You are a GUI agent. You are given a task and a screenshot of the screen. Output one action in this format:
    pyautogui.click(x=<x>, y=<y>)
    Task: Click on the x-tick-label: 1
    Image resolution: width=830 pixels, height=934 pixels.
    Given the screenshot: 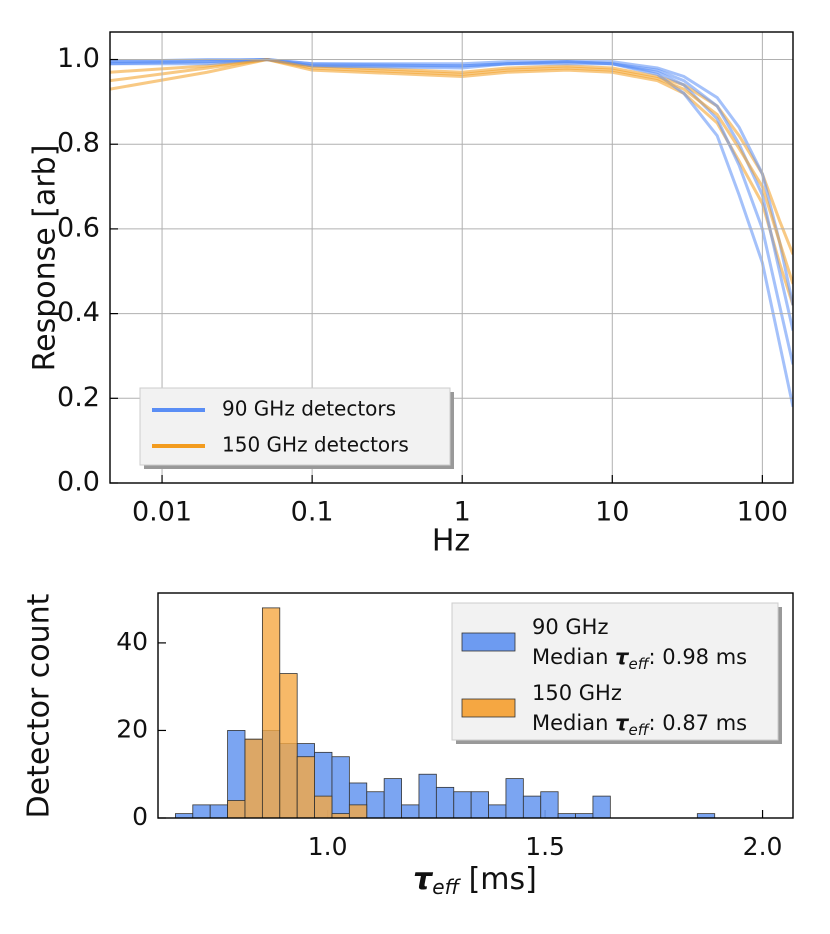 What is the action you would take?
    pyautogui.click(x=462, y=512)
    